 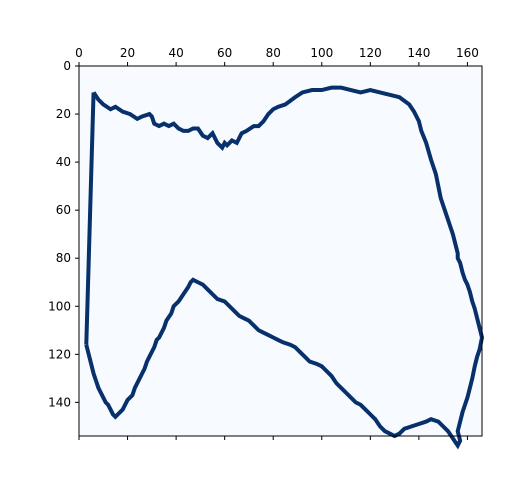 What do you see at coordinates (63, 258) in the screenshot?
I see `y-tick-label: 80` at bounding box center [63, 258].